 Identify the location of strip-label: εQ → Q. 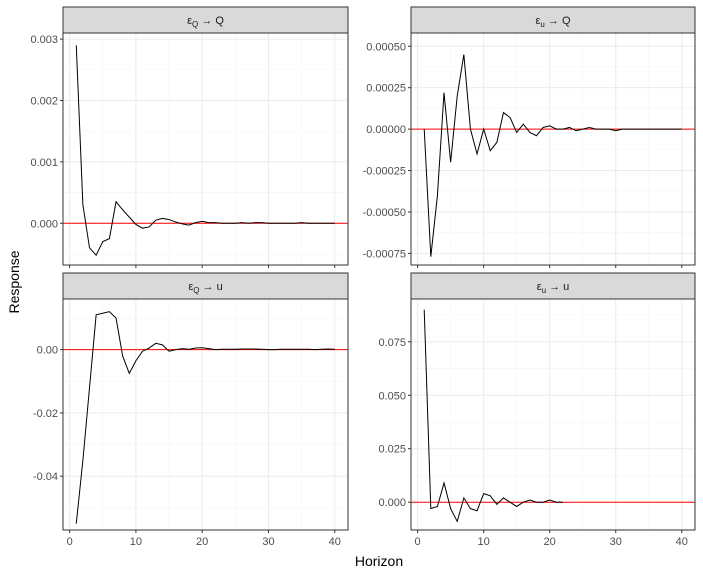
(205, 22).